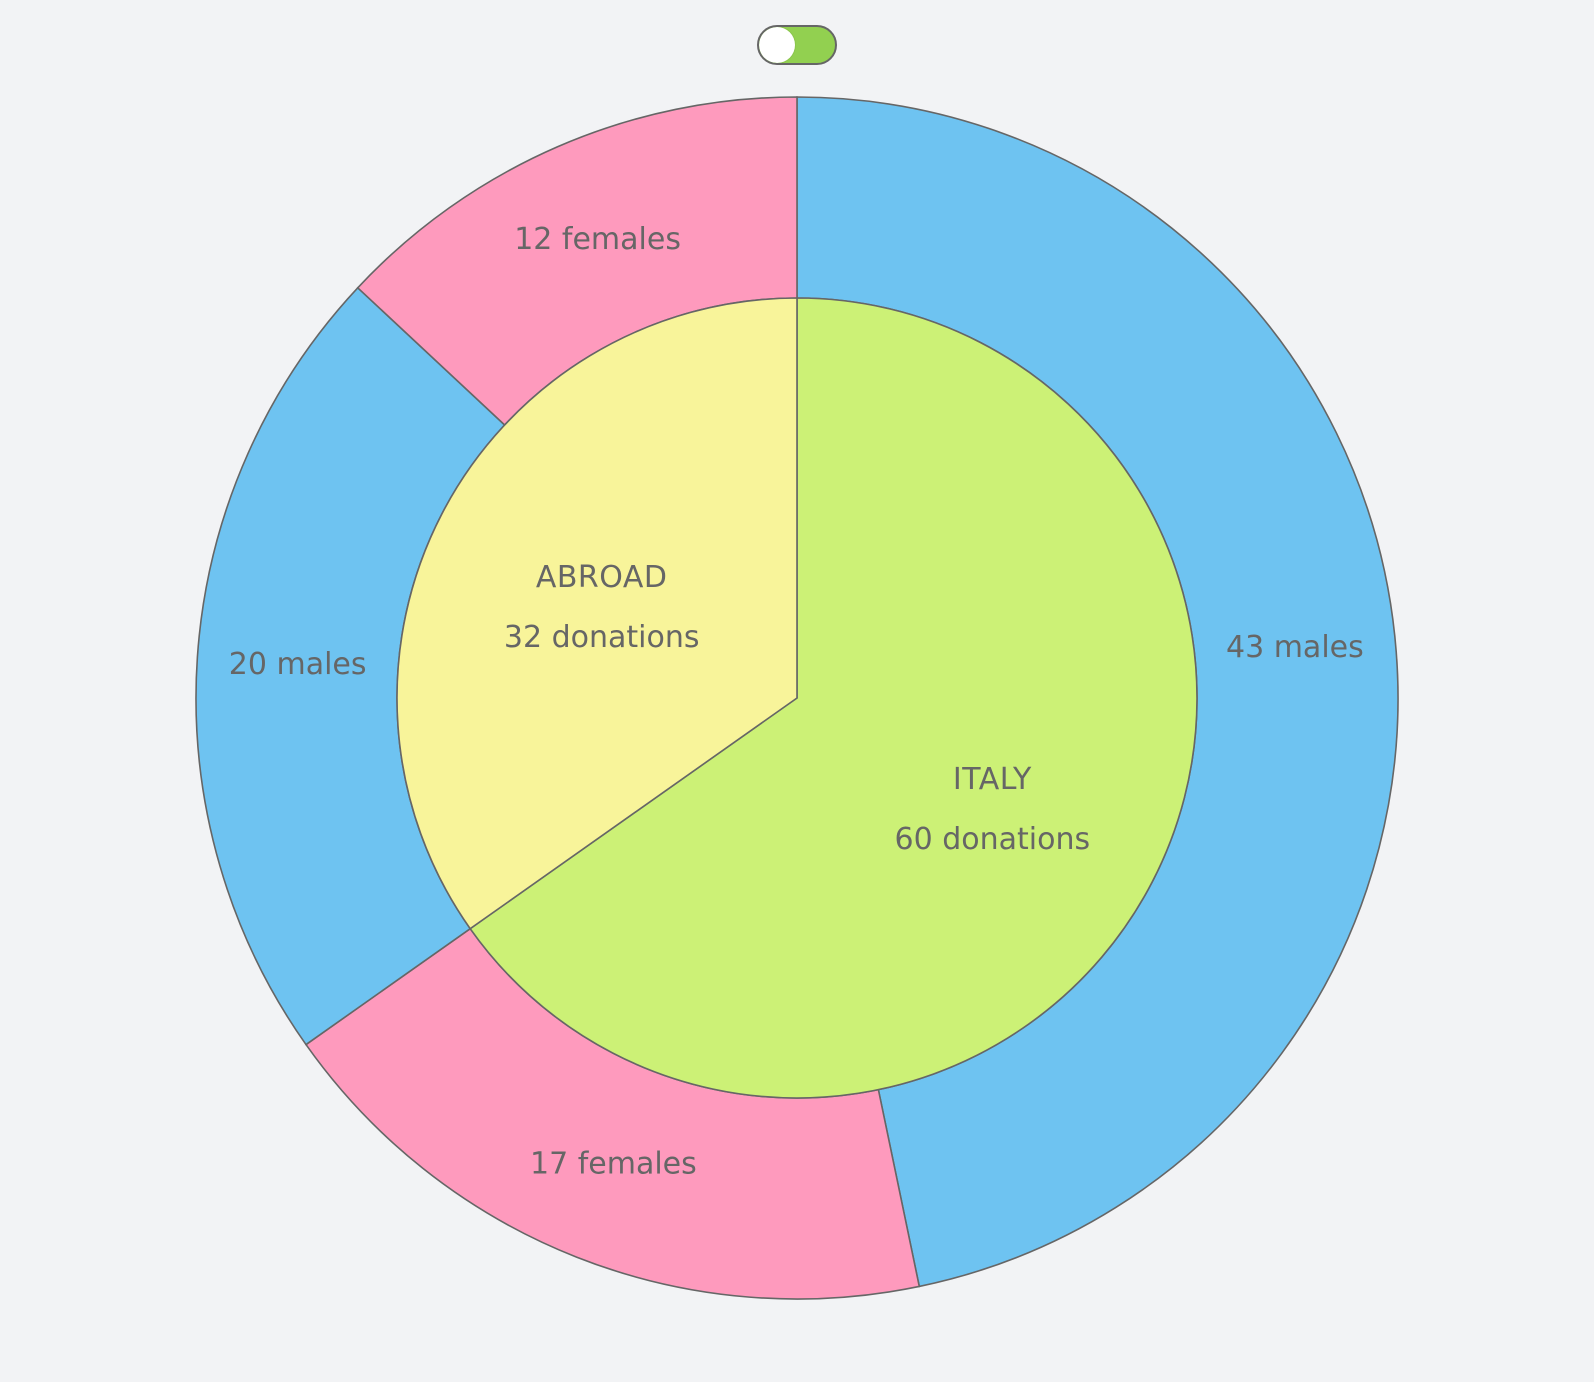 This screenshot has width=1594, height=1382. What do you see at coordinates (298, 664) in the screenshot?
I see `outer-label-abroad-20-males: 20 males` at bounding box center [298, 664].